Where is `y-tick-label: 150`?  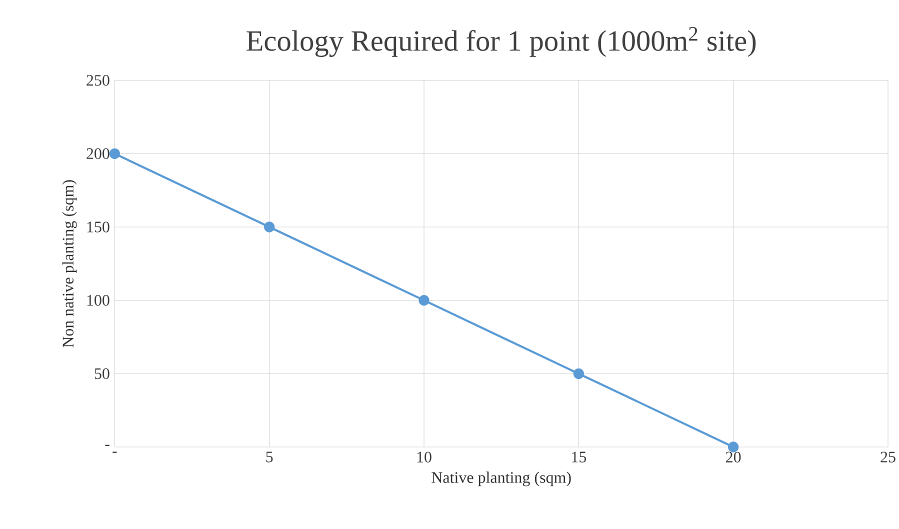
y-tick-label: 150 is located at coordinates (98, 227).